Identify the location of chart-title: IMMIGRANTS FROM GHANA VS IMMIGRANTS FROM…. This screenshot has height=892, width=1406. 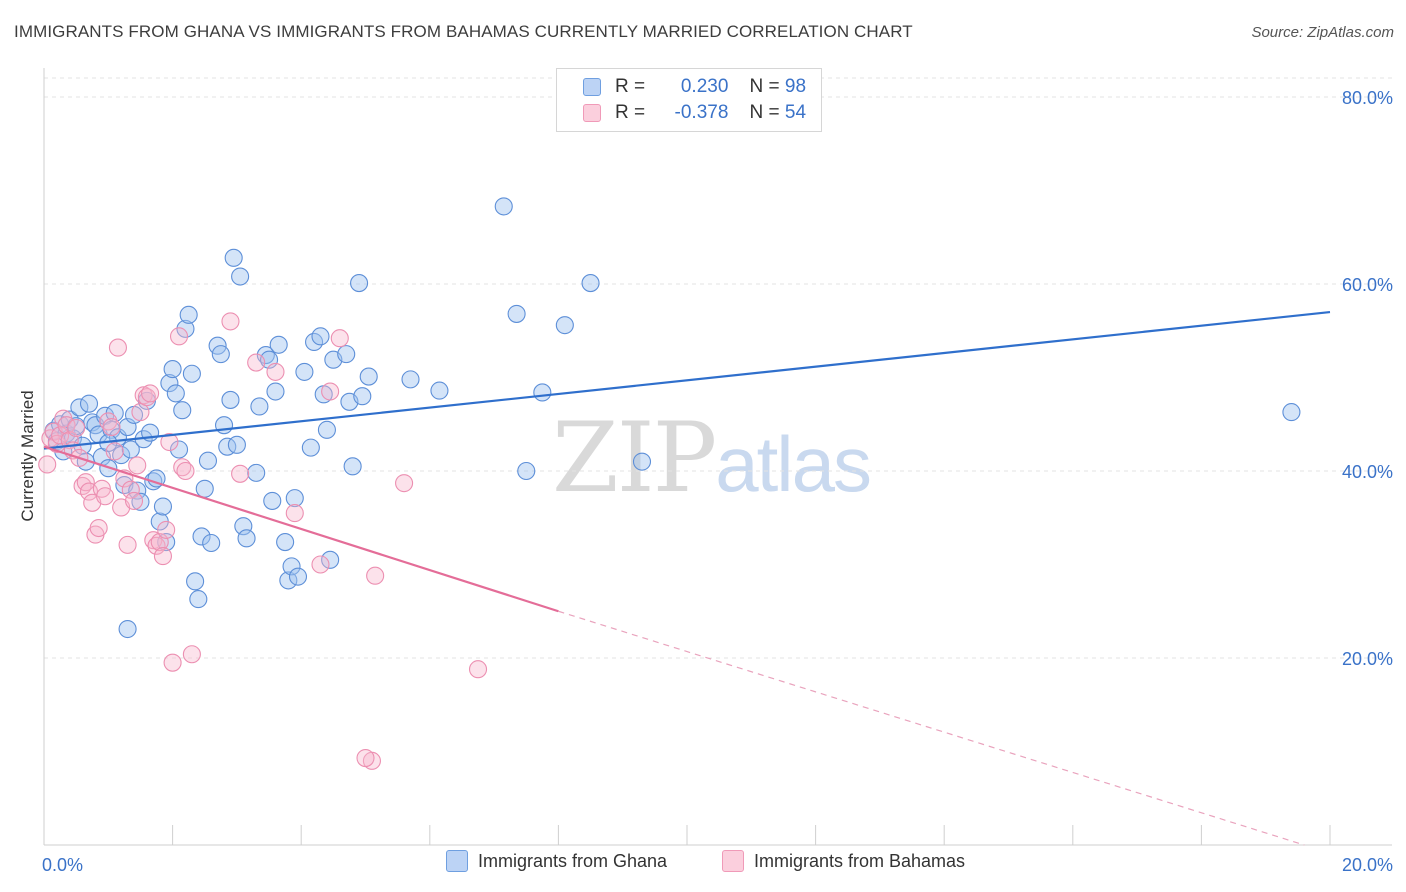
(463, 31).